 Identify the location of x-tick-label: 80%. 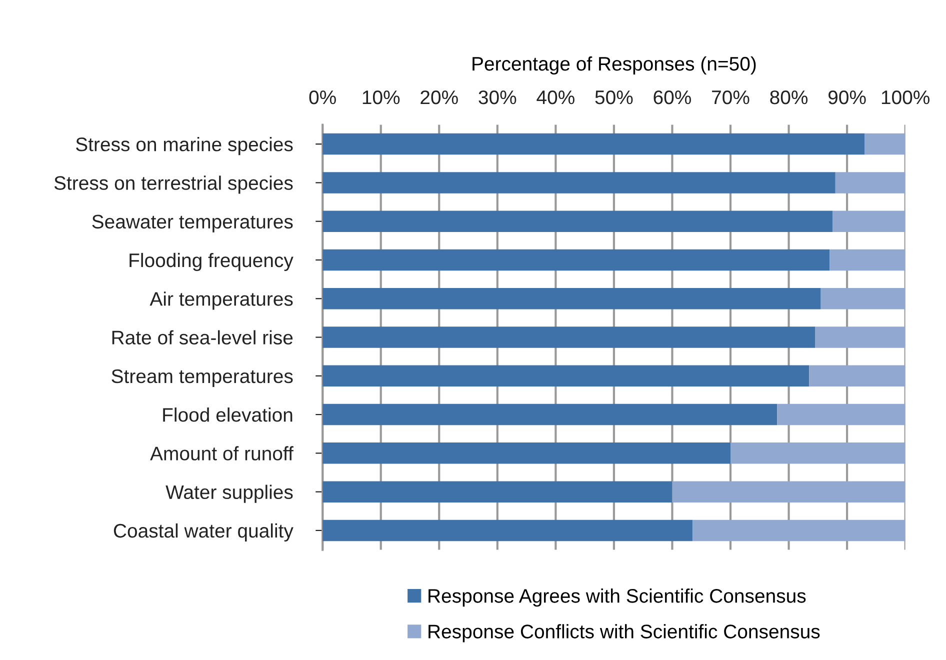
(789, 97).